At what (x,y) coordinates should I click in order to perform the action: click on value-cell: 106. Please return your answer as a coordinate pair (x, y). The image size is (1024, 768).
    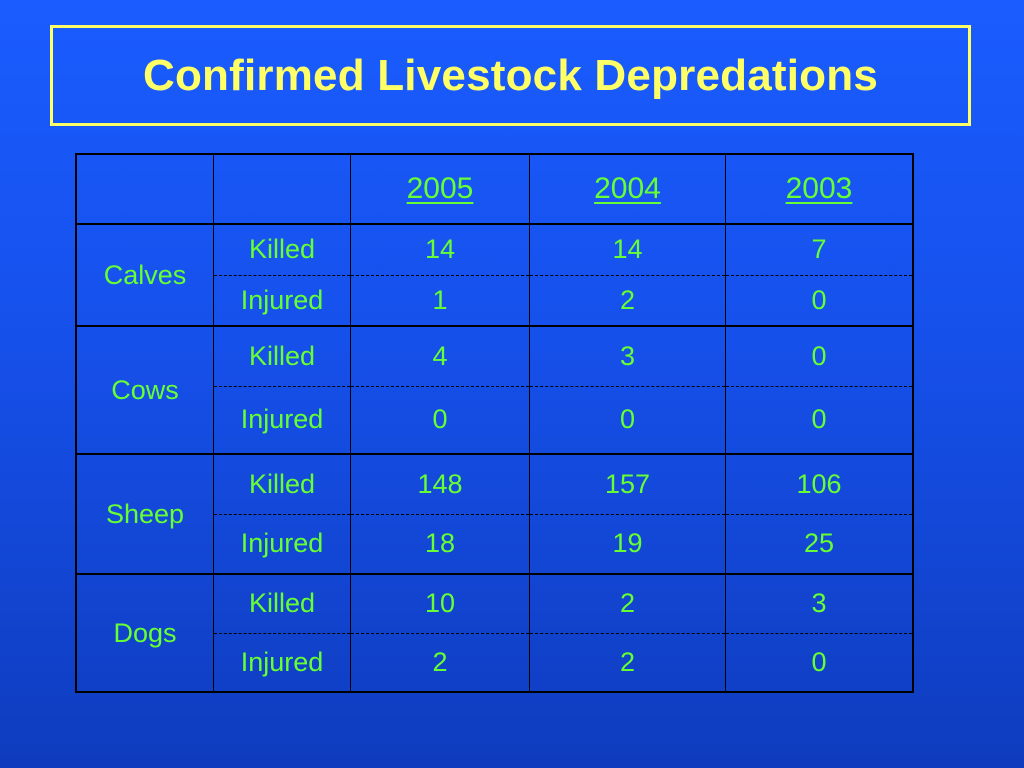
    Looking at the image, I should click on (819, 484).